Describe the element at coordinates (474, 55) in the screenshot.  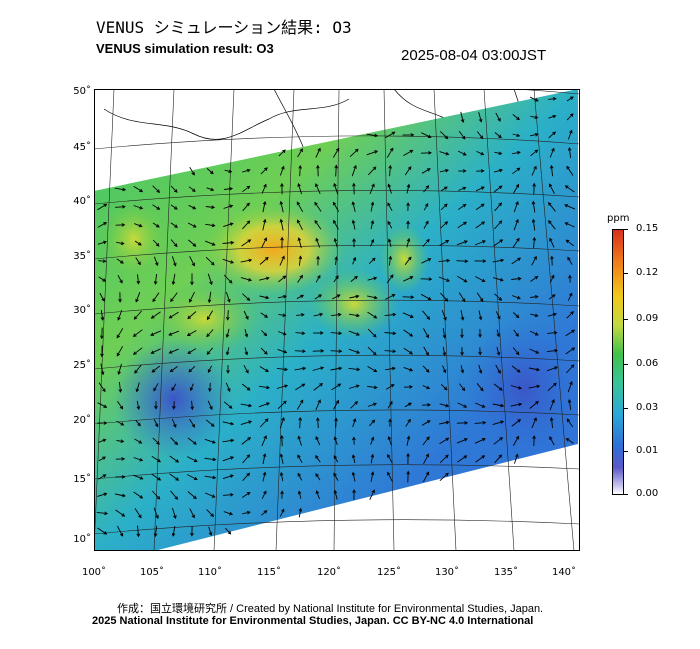
I see `timestamp: 2025-08-04 03:00JST` at that location.